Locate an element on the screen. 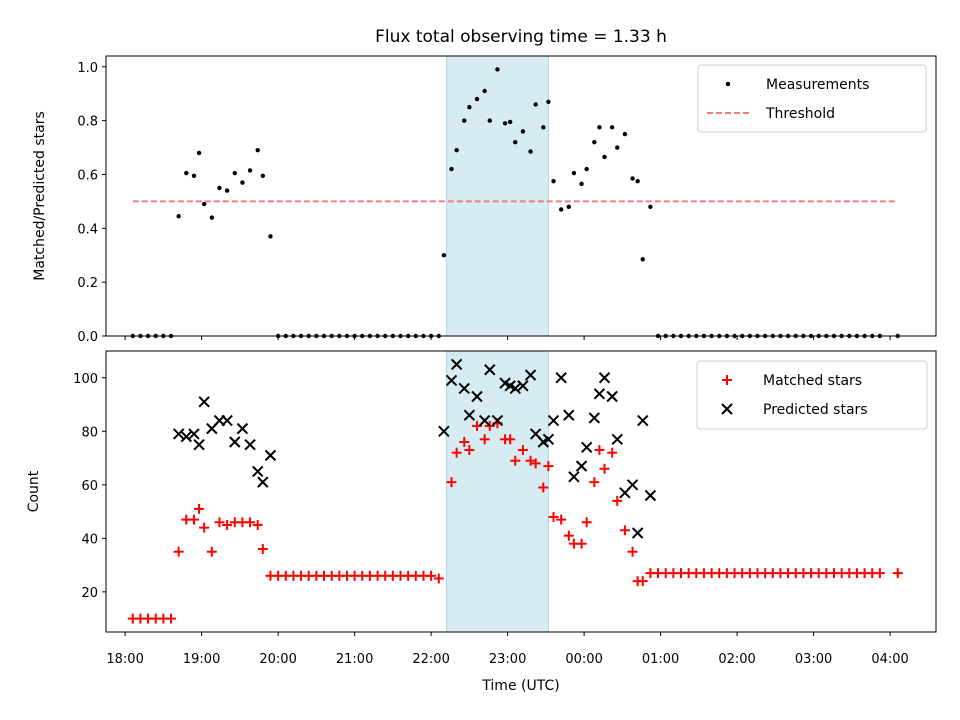  top-legend-box is located at coordinates (812, 98).